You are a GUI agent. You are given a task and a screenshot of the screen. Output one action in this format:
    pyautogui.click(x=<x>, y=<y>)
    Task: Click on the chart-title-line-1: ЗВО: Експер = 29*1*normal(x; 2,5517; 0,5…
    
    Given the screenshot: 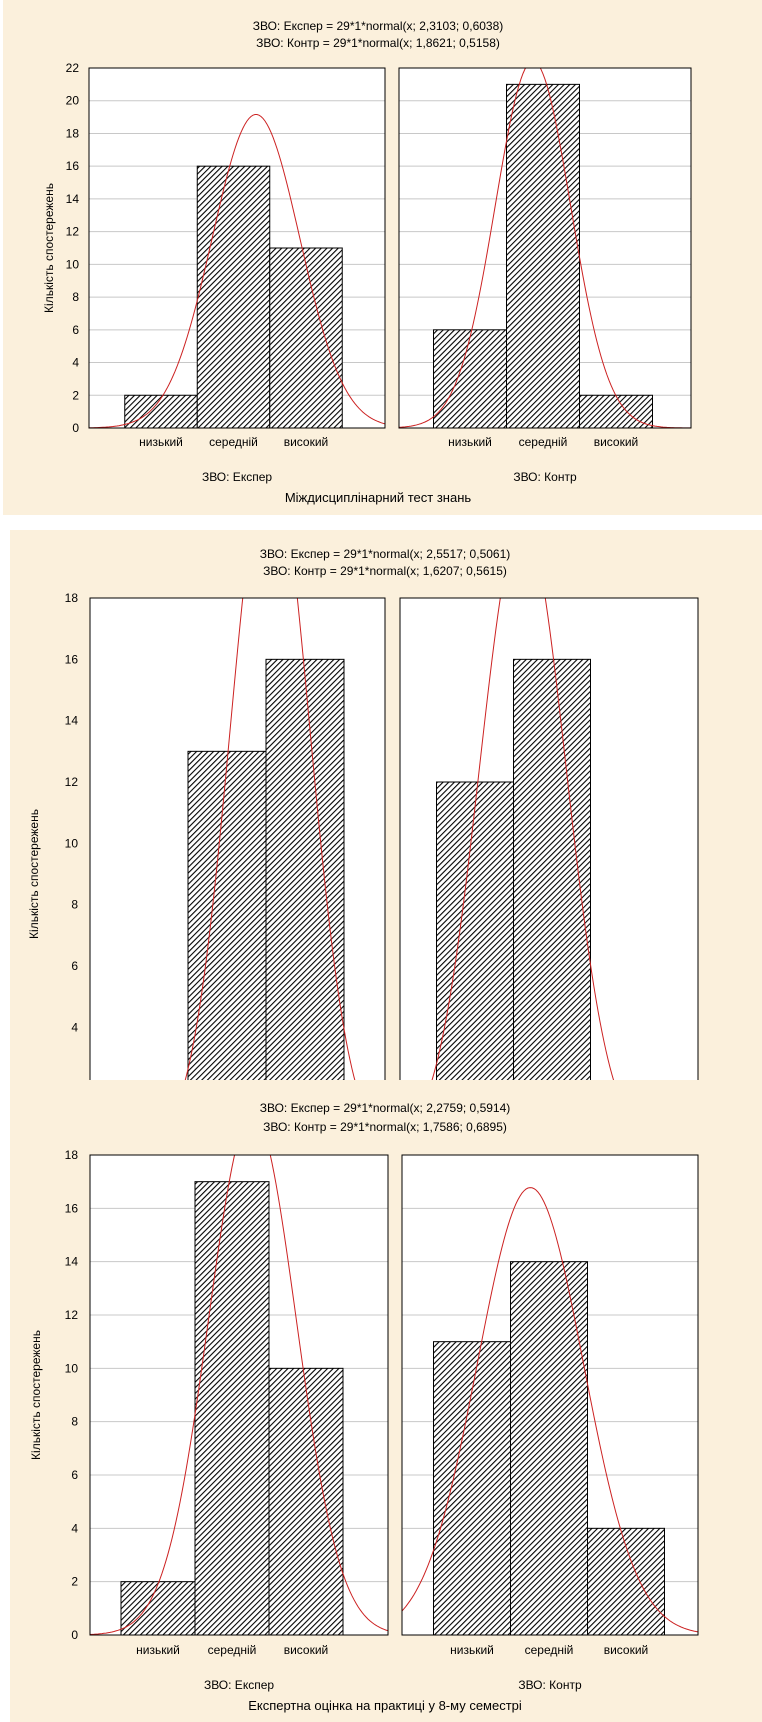 What is the action you would take?
    pyautogui.click(x=385, y=554)
    